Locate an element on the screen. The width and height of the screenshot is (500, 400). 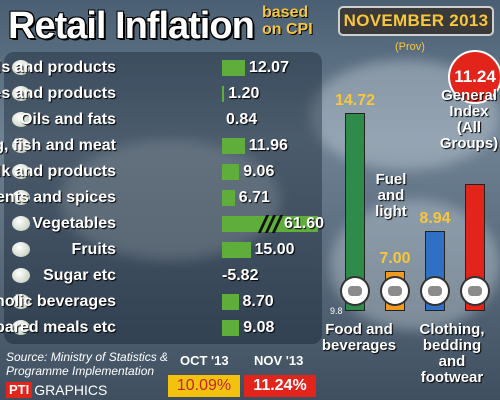
source-line1: Source: Ministry of Statistics & is located at coordinates (87, 357).